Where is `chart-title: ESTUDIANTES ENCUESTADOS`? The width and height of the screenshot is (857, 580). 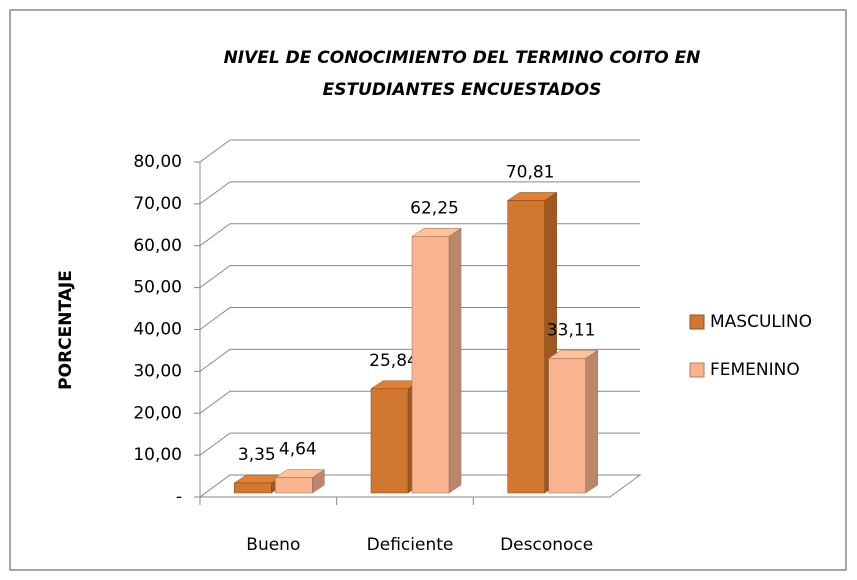 chart-title: ESTUDIANTES ENCUESTADOS is located at coordinates (462, 90).